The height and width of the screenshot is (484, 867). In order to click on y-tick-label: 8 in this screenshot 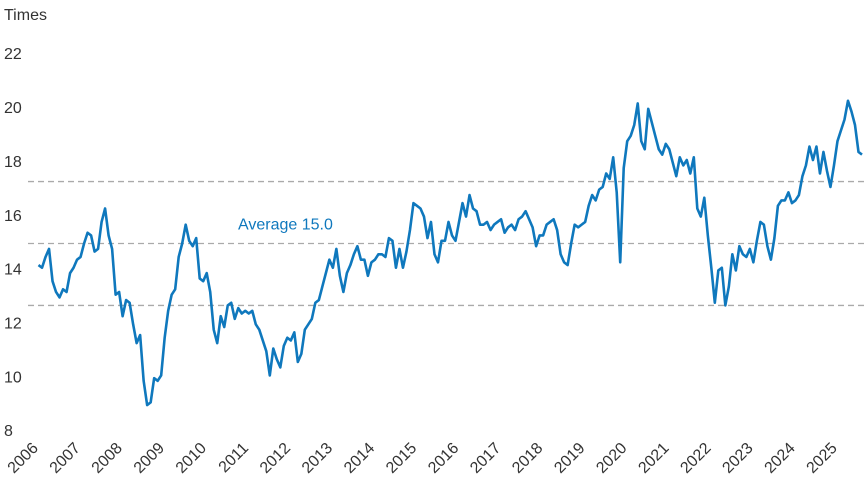, I will do `click(8, 431)`.